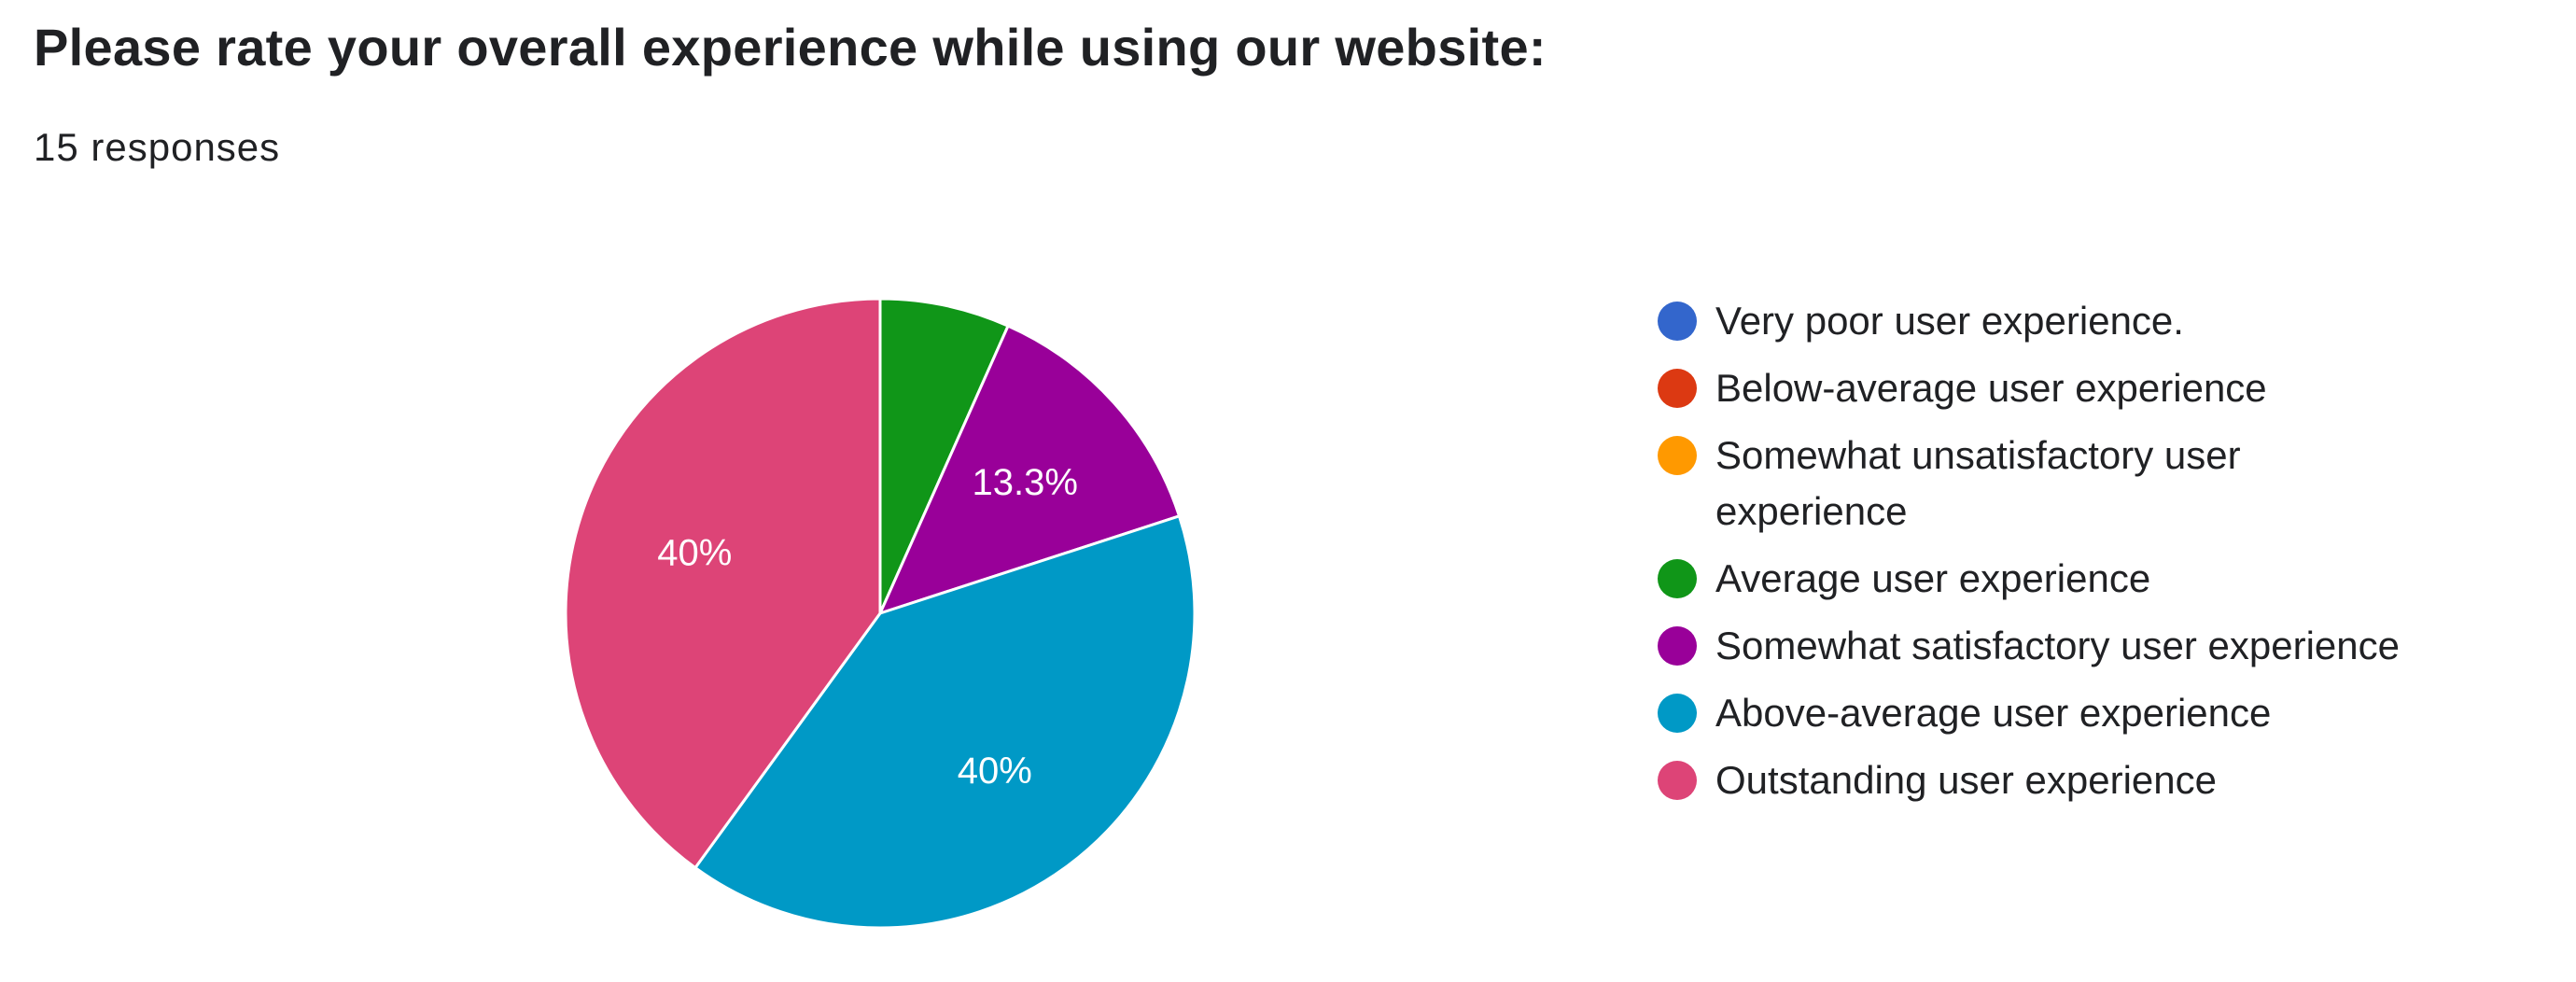 Image resolution: width=2576 pixels, height=982 pixels. Describe the element at coordinates (1978, 483) in the screenshot. I see `legend-label: Somewhat unsatisfactory user experience` at that location.